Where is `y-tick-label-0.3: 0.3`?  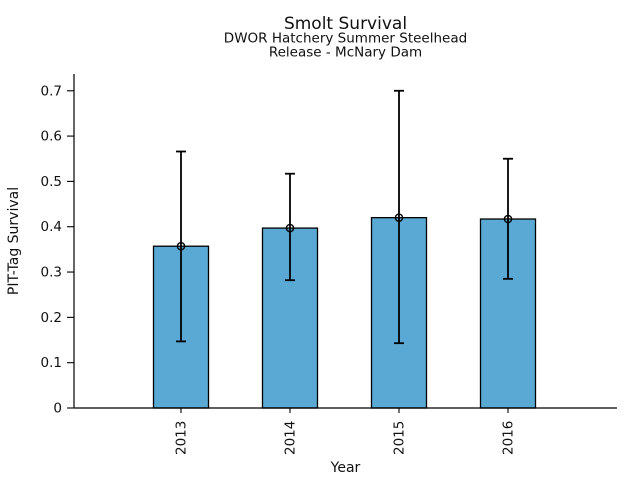 y-tick-label-0.3: 0.3 is located at coordinates (51, 273).